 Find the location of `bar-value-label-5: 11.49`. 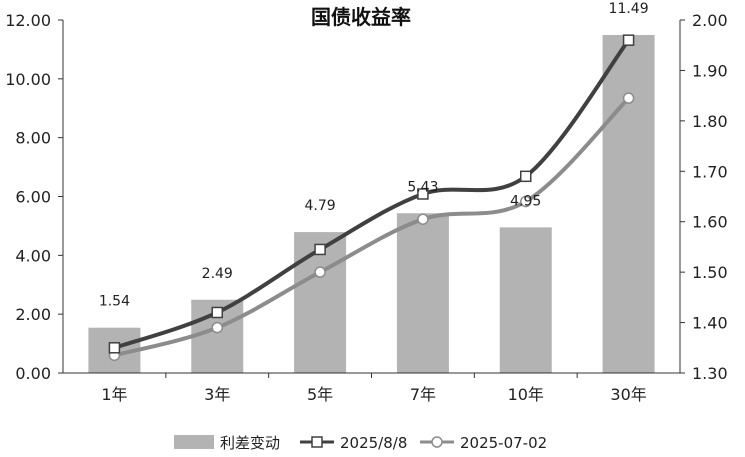

bar-value-label-5: 11.49 is located at coordinates (629, 9).